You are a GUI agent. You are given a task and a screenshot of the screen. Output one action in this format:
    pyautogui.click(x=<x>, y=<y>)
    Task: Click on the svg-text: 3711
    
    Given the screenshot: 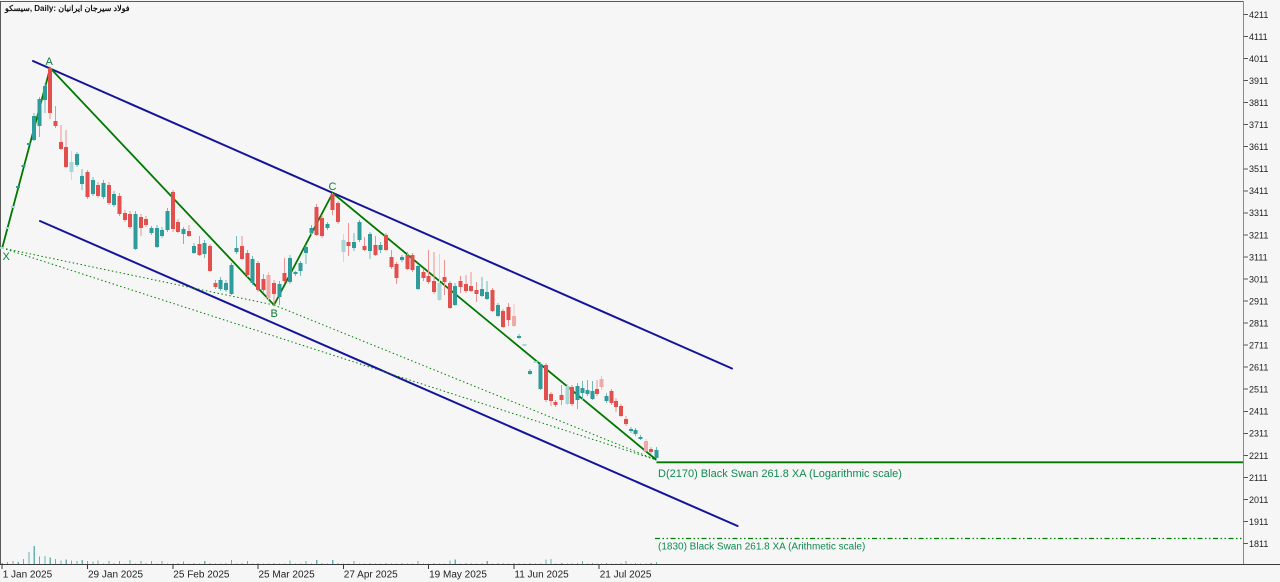 What is the action you would take?
    pyautogui.click(x=1258, y=125)
    